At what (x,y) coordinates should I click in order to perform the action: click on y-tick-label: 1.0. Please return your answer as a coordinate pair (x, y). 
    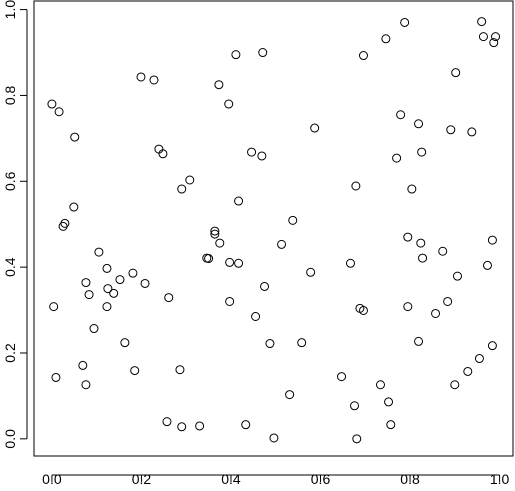
    Looking at the image, I should click on (10, 9).